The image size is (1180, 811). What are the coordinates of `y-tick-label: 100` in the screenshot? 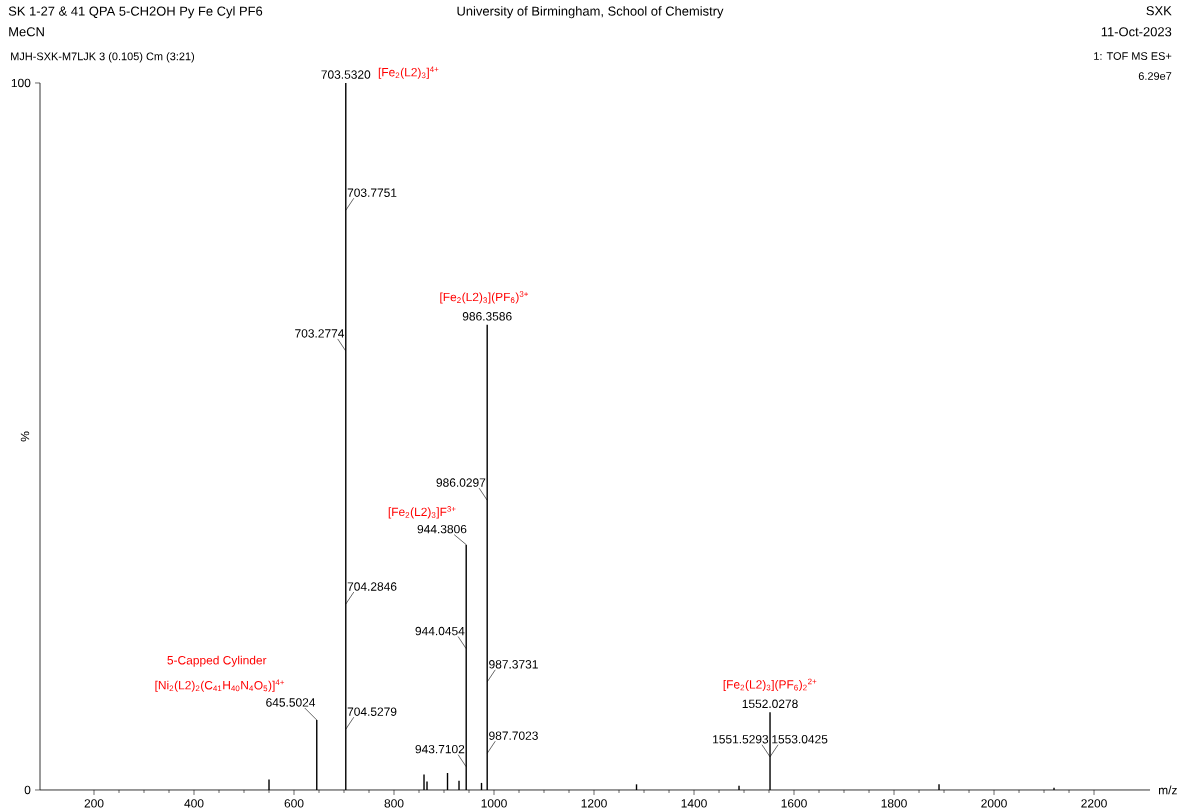 It's located at (21, 83).